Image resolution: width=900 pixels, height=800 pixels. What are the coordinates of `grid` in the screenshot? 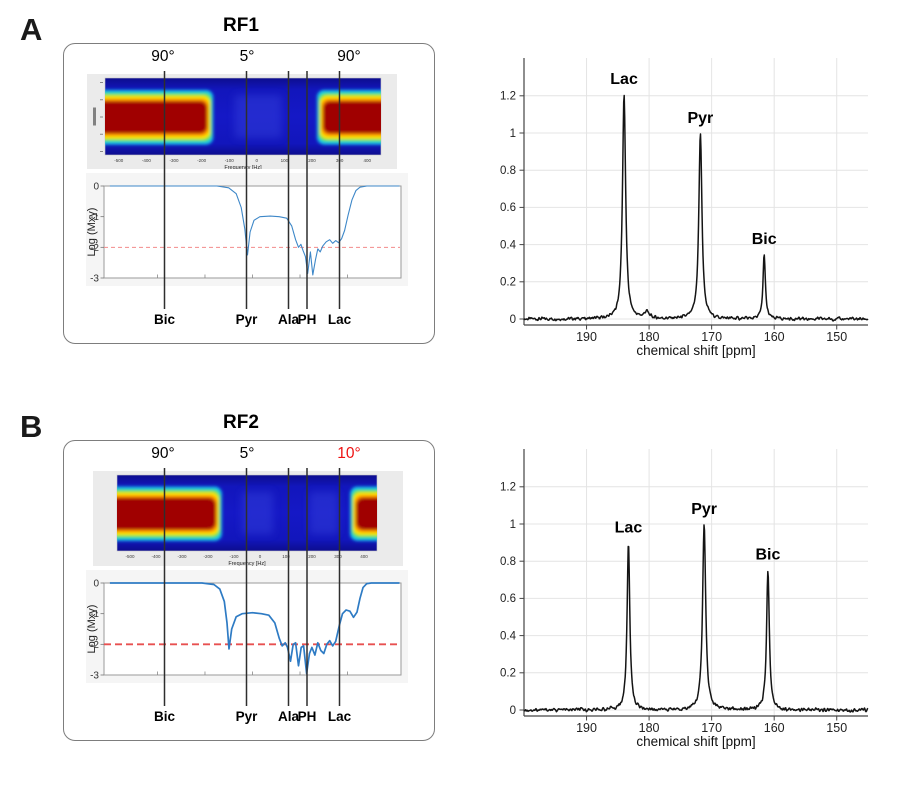 It's located at (696, 582).